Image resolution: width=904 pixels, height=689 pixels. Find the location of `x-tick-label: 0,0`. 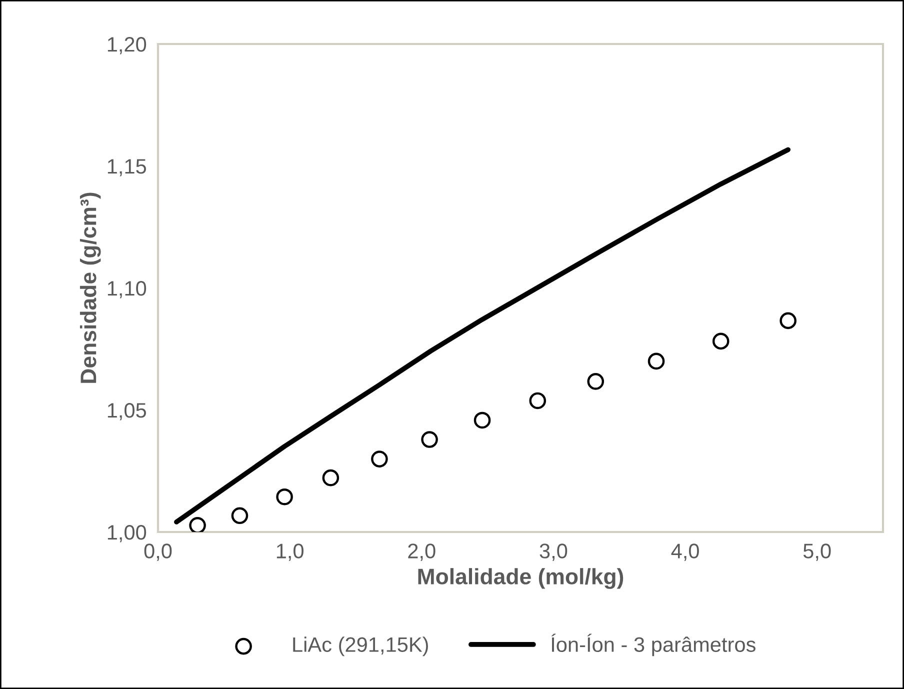

x-tick-label: 0,0 is located at coordinates (158, 552).